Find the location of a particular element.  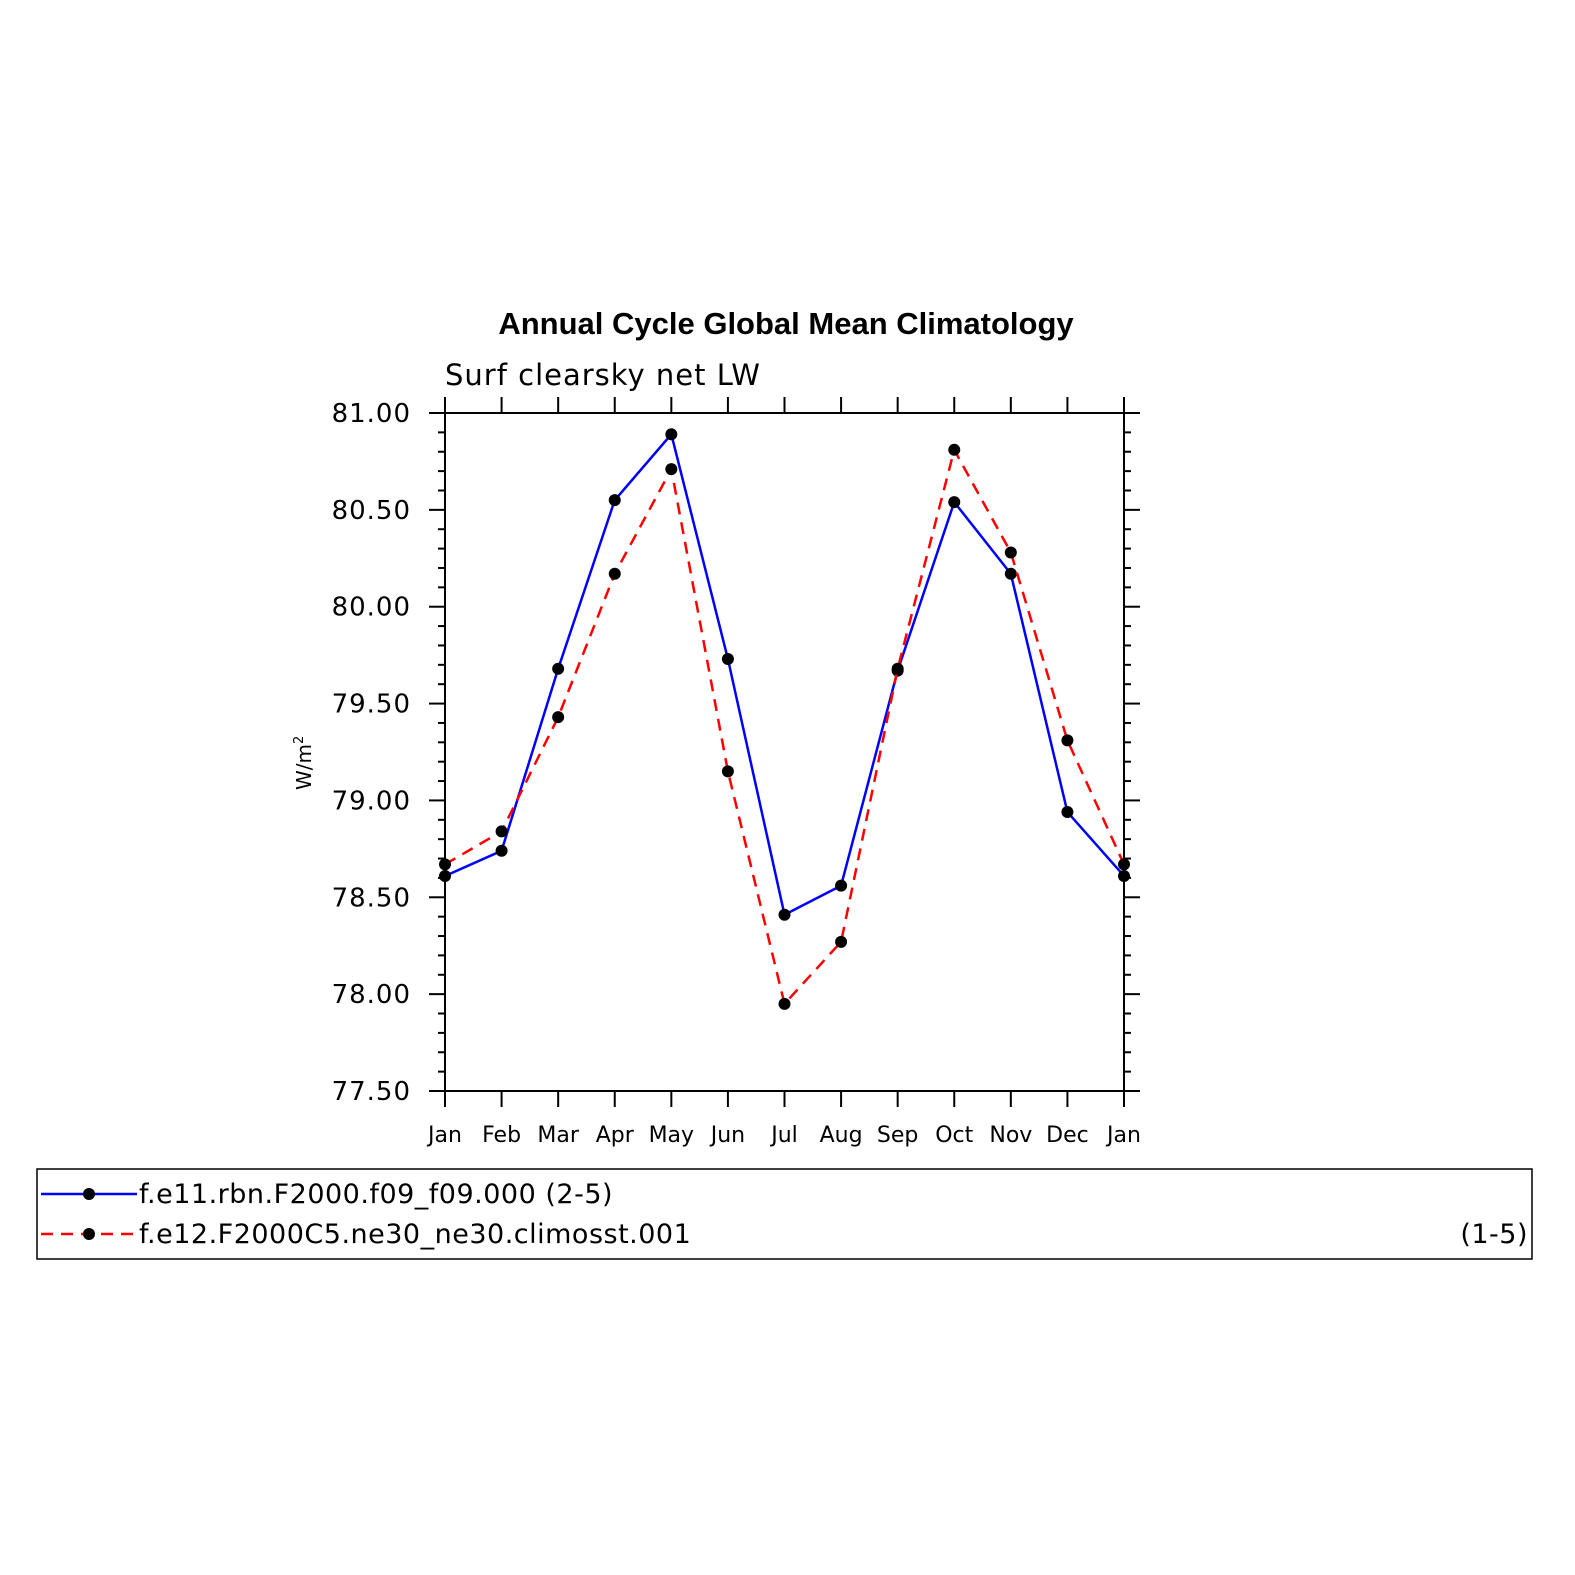

legend-suffix-series-2: (1-5) is located at coordinates (1494, 1234).